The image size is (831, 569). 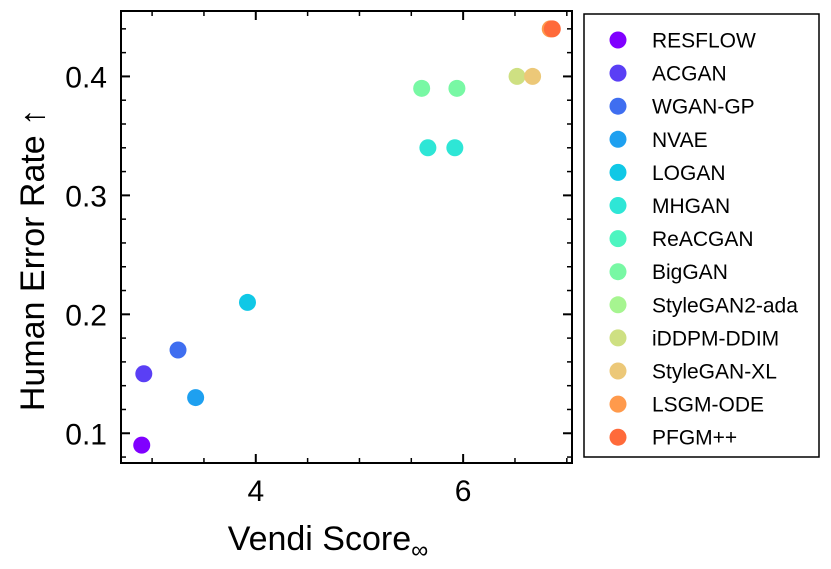 What do you see at coordinates (690, 272) in the screenshot?
I see `legend-label: BigGAN` at bounding box center [690, 272].